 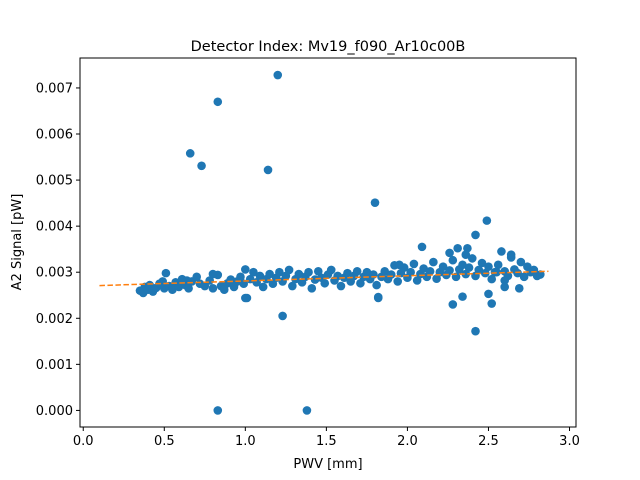 What do you see at coordinates (54, 135) in the screenshot?
I see `y-tick-label: 0.006` at bounding box center [54, 135].